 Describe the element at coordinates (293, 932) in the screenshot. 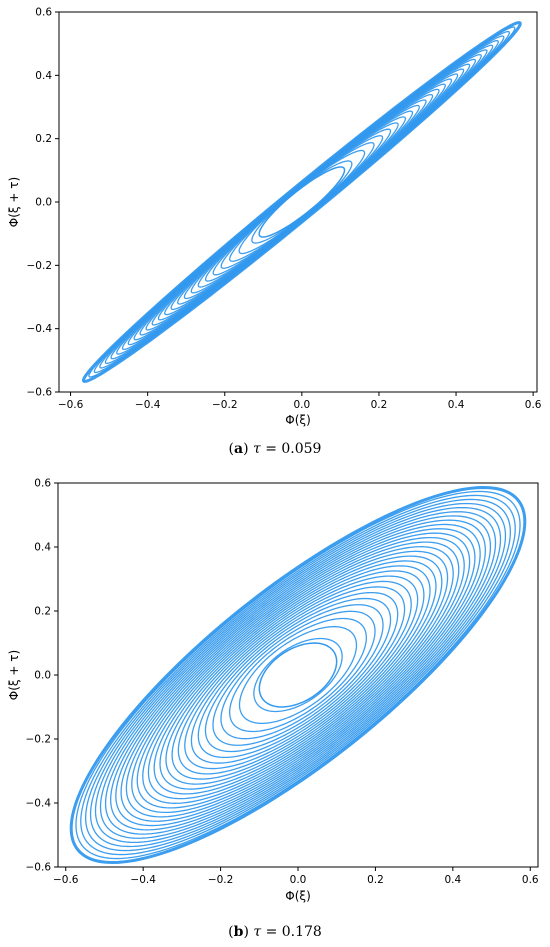

I see `caption-b-value: = 0.178` at that location.